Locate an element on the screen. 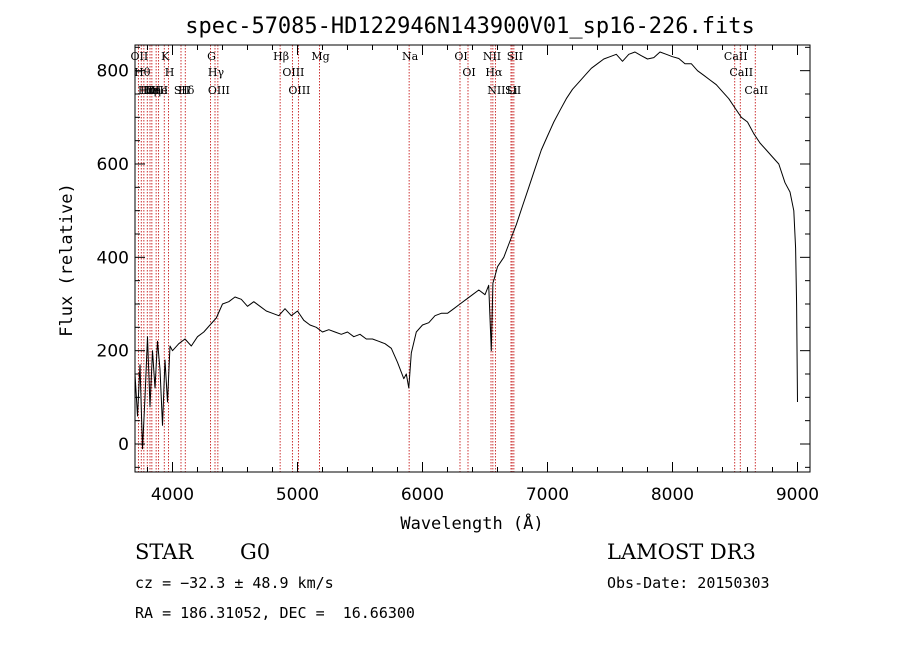 The width and height of the screenshot is (900, 654). x-tick-label-5: 9000 is located at coordinates (797, 495).